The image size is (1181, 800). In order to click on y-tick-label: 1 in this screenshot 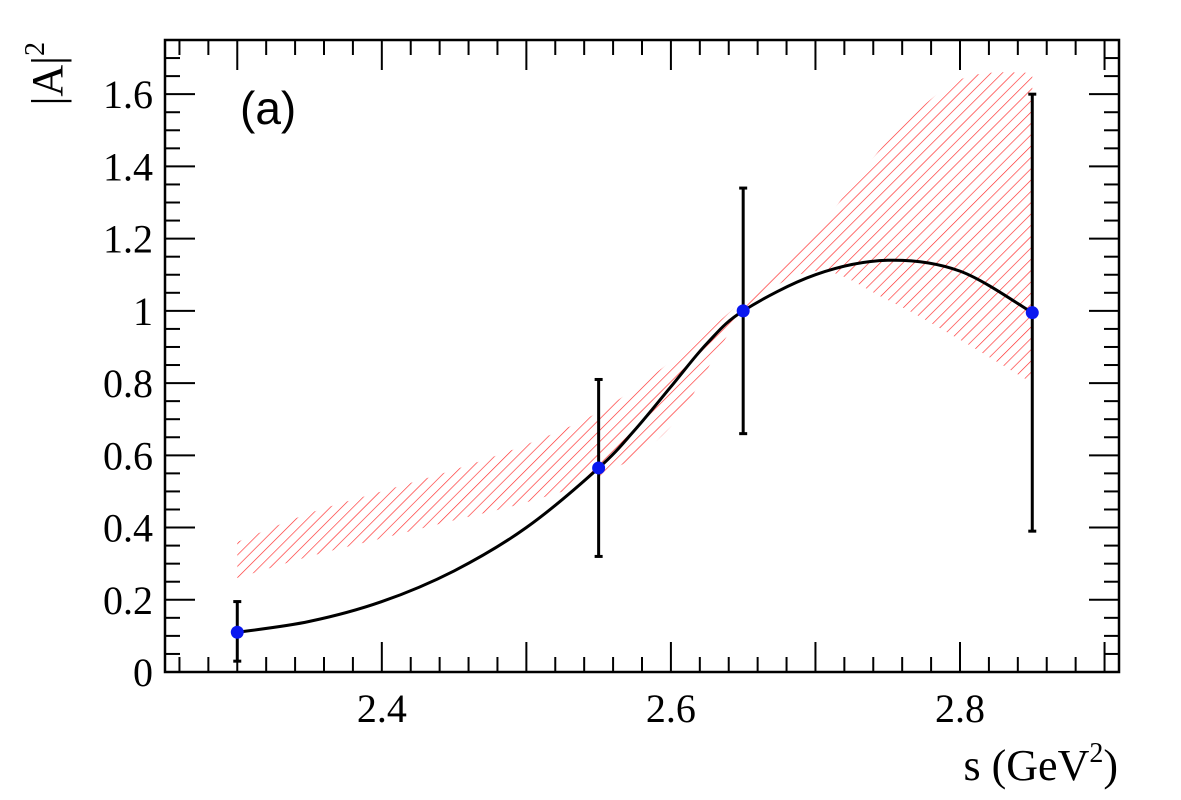, I will do `click(143, 311)`.